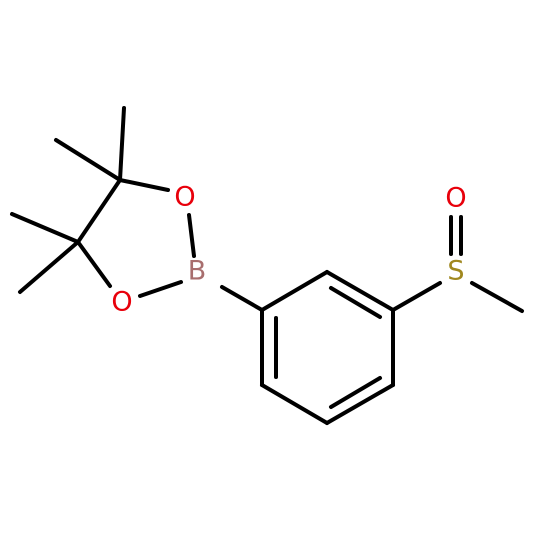  Describe the element at coordinates (197, 271) in the screenshot. I see `atom-label: B` at that location.